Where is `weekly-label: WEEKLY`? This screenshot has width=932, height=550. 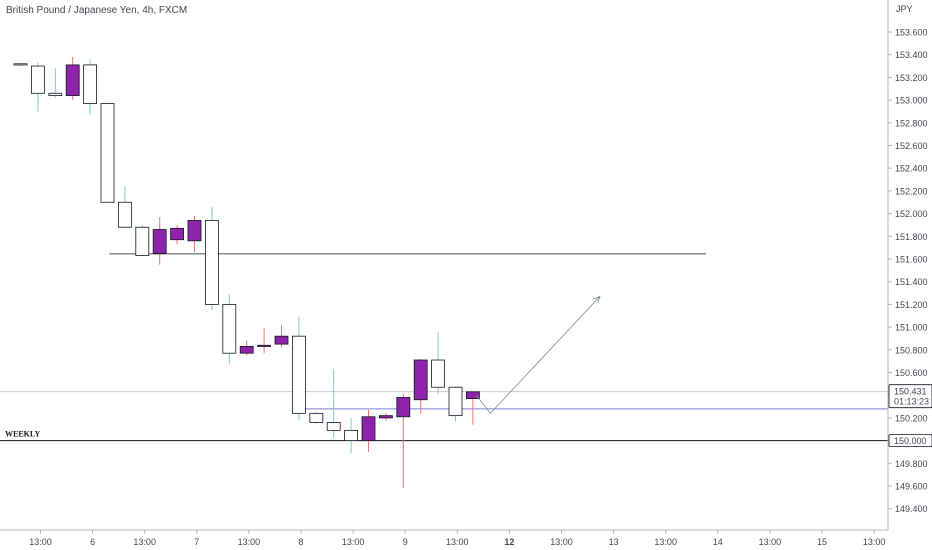
weekly-label: WEEKLY is located at coordinates (22, 434).